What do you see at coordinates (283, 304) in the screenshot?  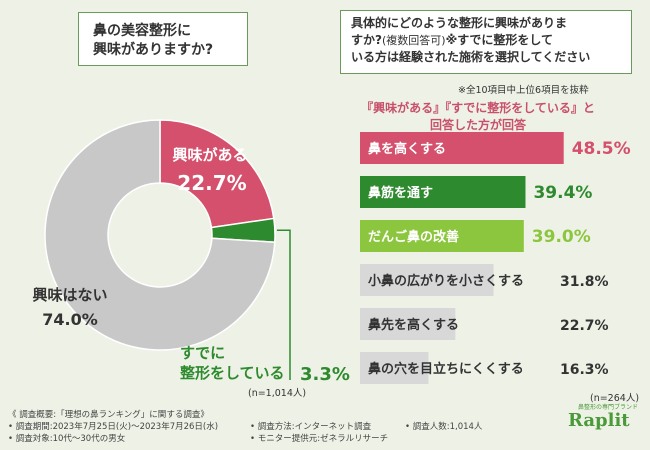 I see `pie-leader-line` at bounding box center [283, 304].